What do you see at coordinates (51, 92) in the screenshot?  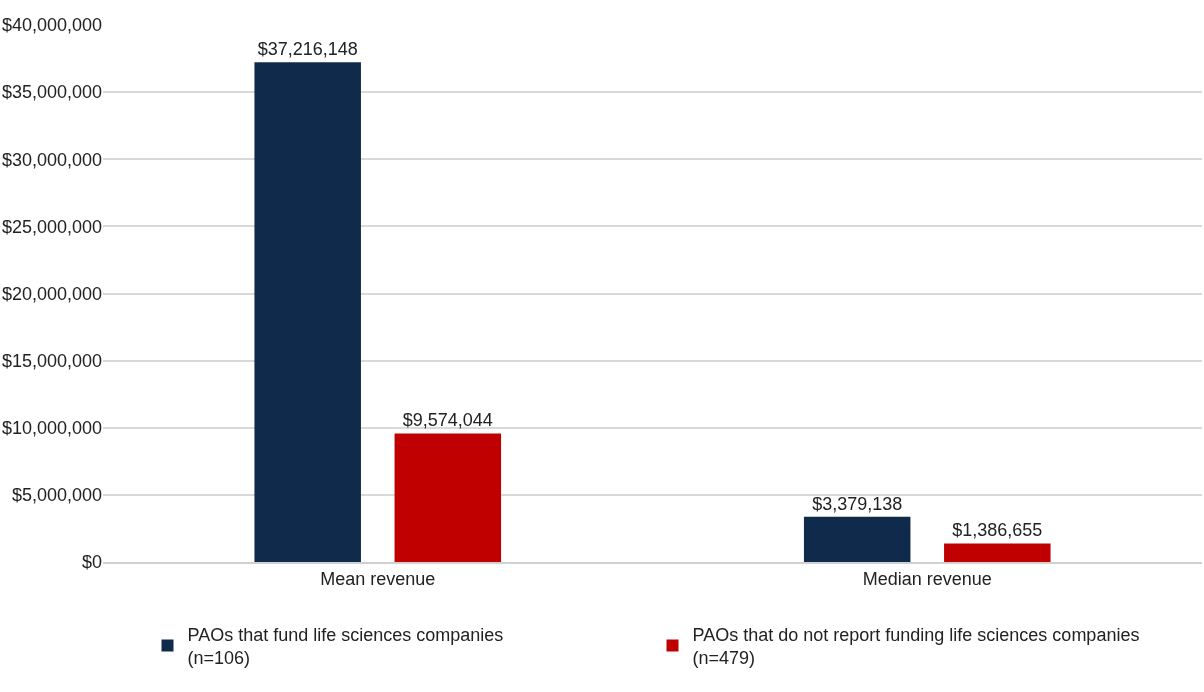 I see `y-tick-label: $35,000,000` at bounding box center [51, 92].